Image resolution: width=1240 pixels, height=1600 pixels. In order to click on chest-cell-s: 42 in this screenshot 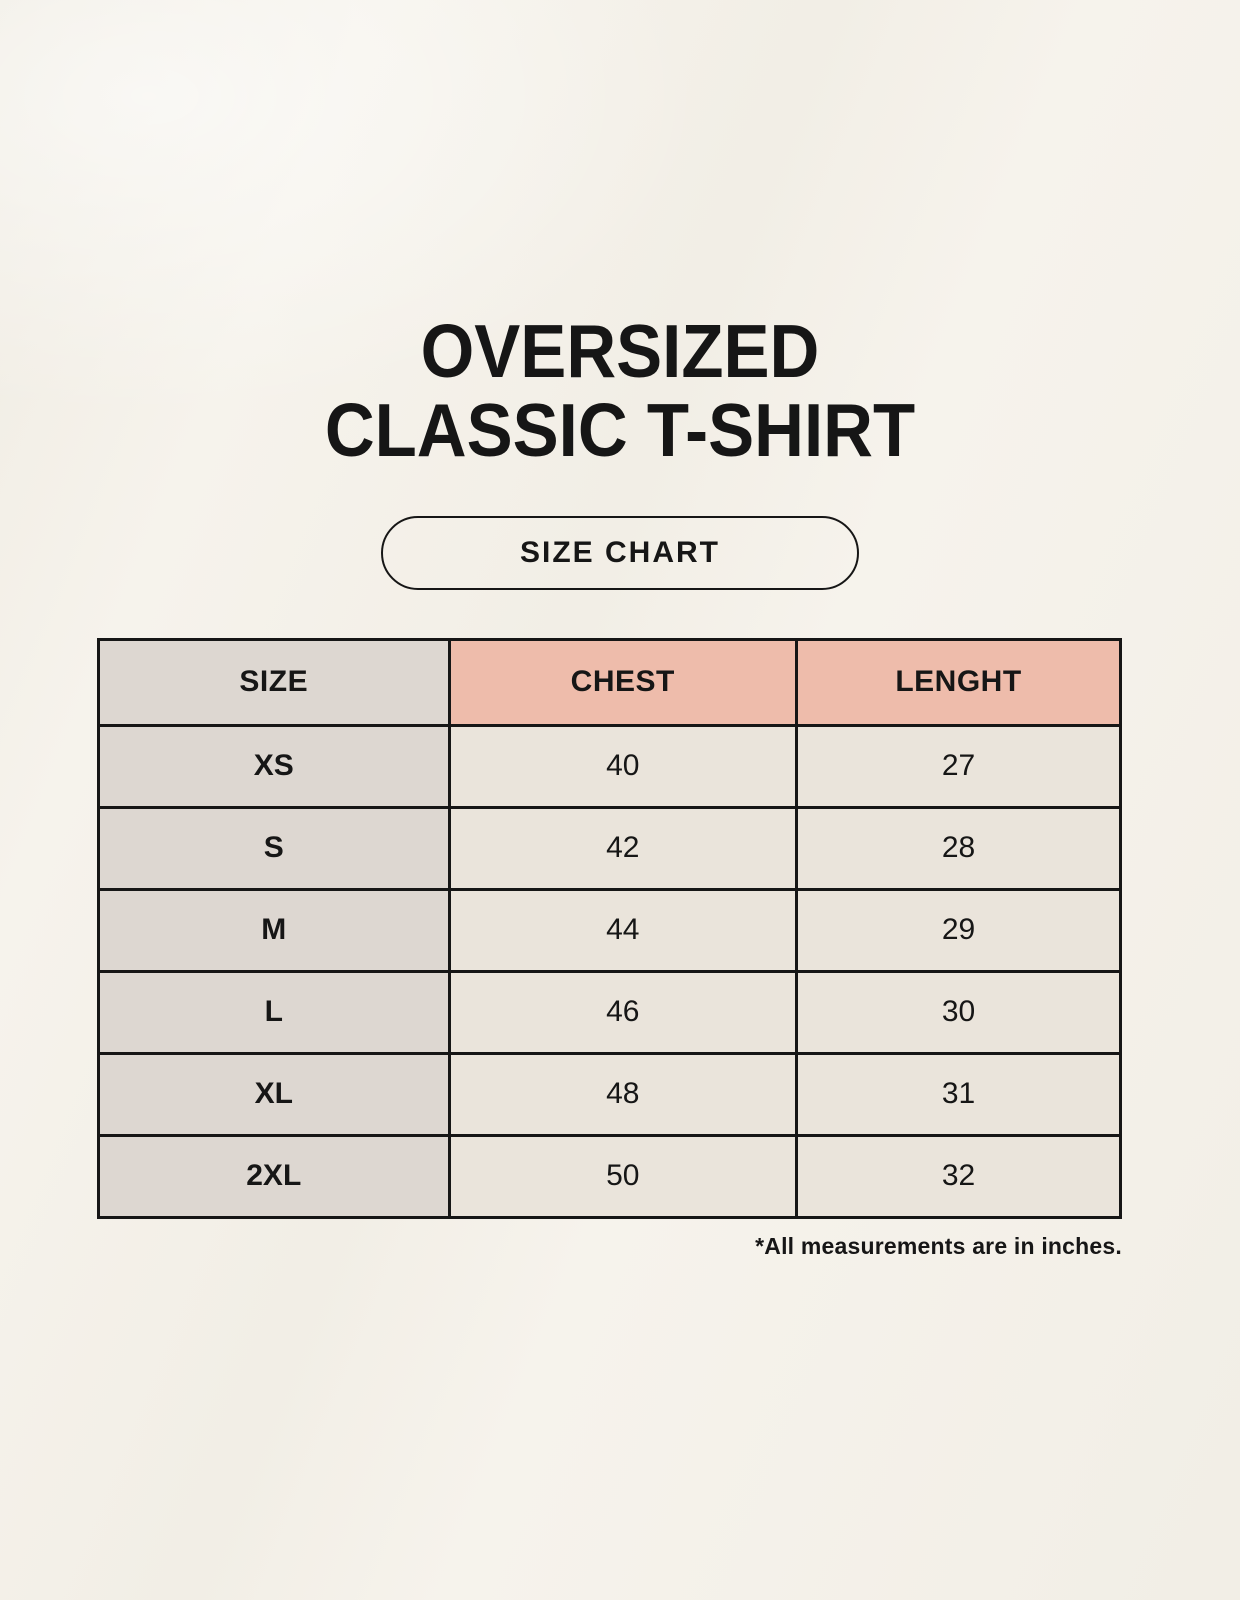, I will do `click(623, 848)`.